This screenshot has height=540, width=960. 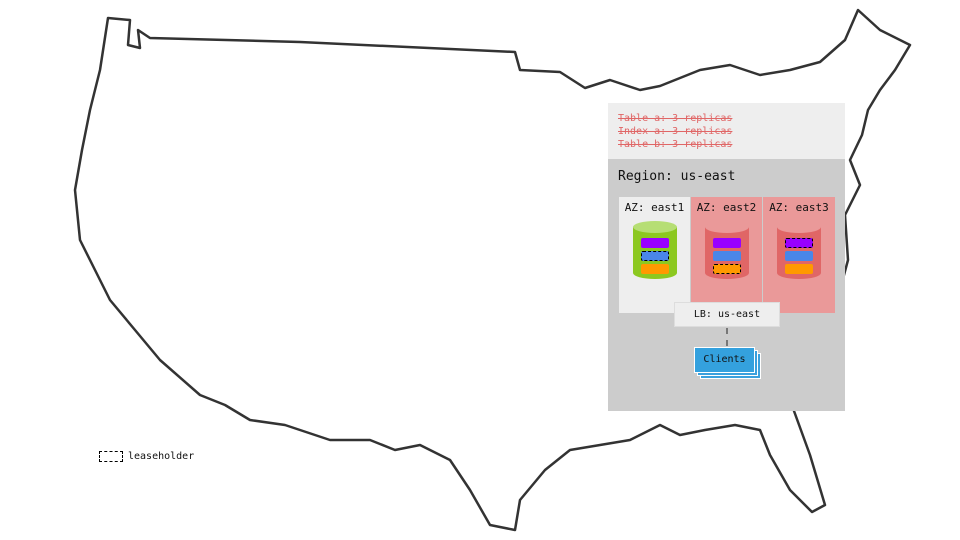 What do you see at coordinates (799, 243) in the screenshot?
I see `range-table-a-leaseholder` at bounding box center [799, 243].